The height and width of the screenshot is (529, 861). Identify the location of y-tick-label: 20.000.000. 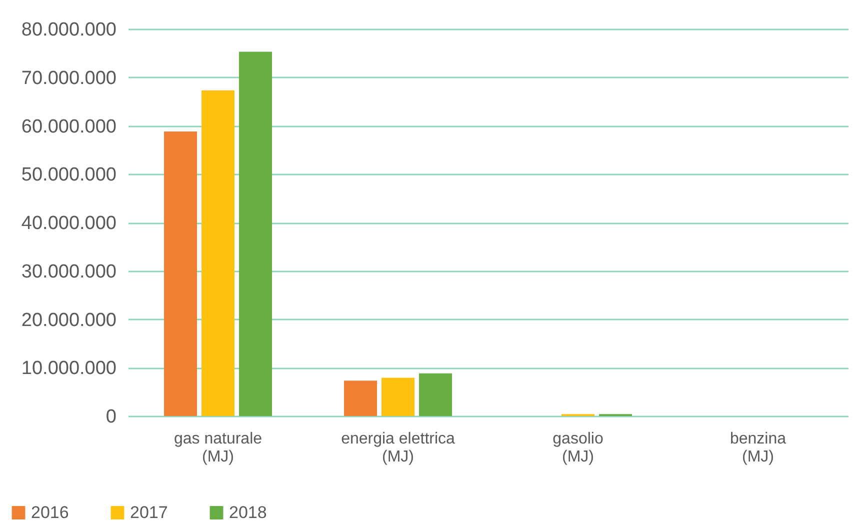
(68, 320).